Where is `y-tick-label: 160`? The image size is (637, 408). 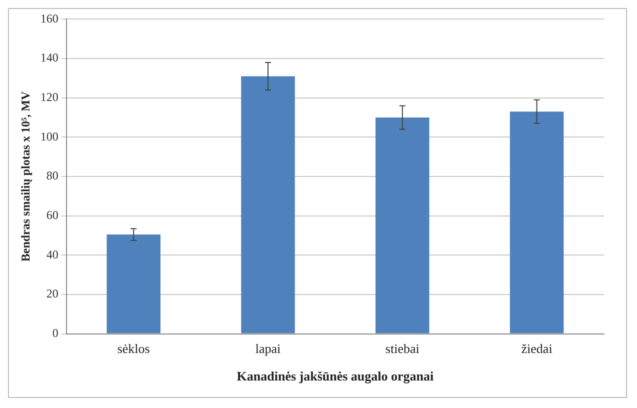 y-tick-label: 160 is located at coordinates (49, 18).